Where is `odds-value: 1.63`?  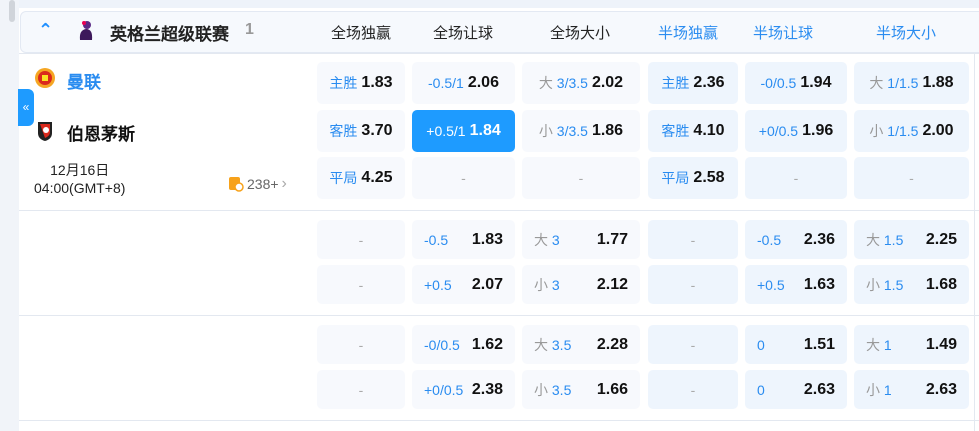
odds-value: 1.63 is located at coordinates (819, 284).